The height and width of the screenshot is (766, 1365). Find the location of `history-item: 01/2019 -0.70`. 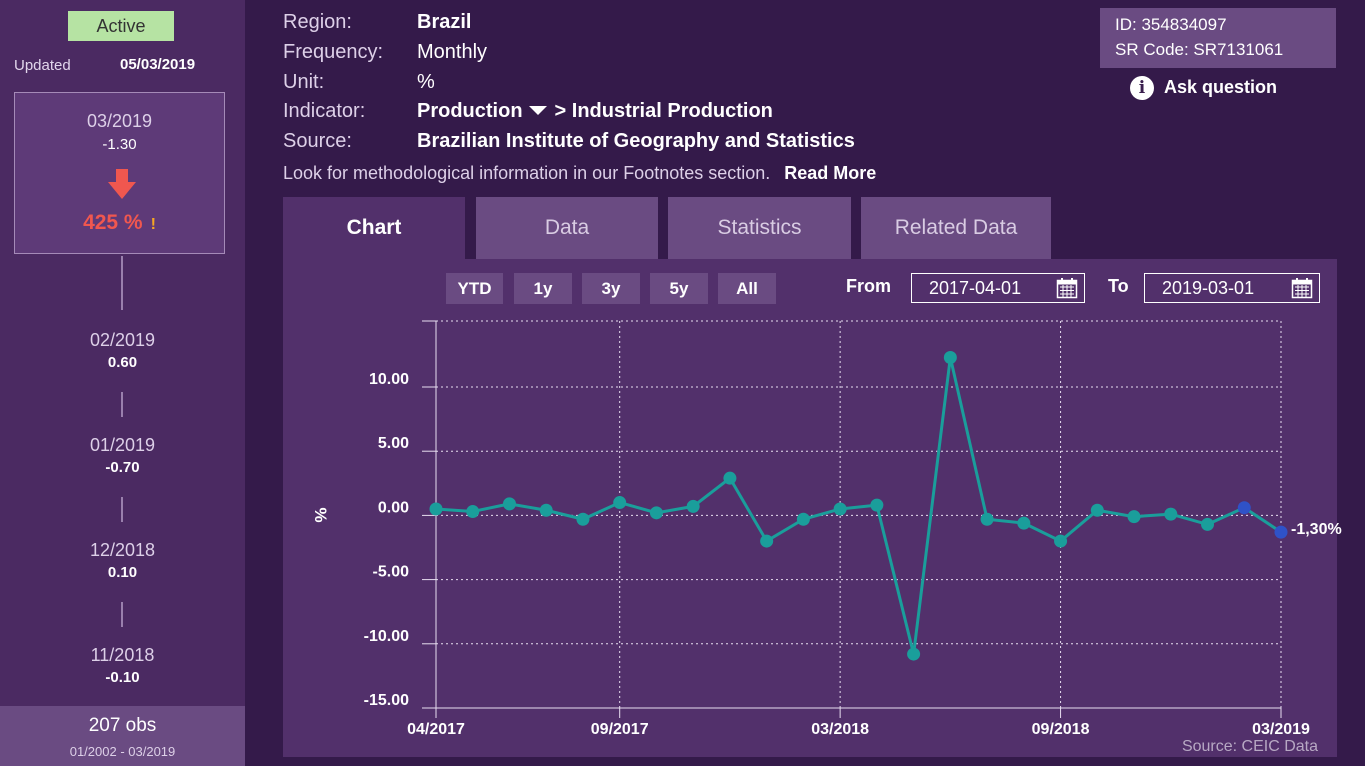

history-item: 01/2019 -0.70 is located at coordinates (122, 455).